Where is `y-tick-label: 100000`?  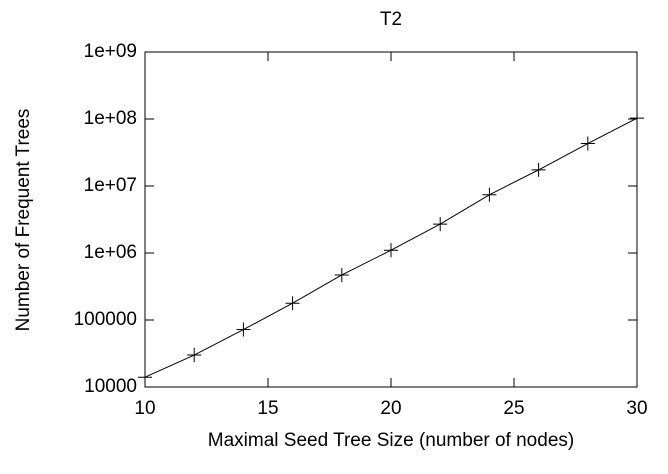
y-tick-label: 100000 is located at coordinates (105, 319).